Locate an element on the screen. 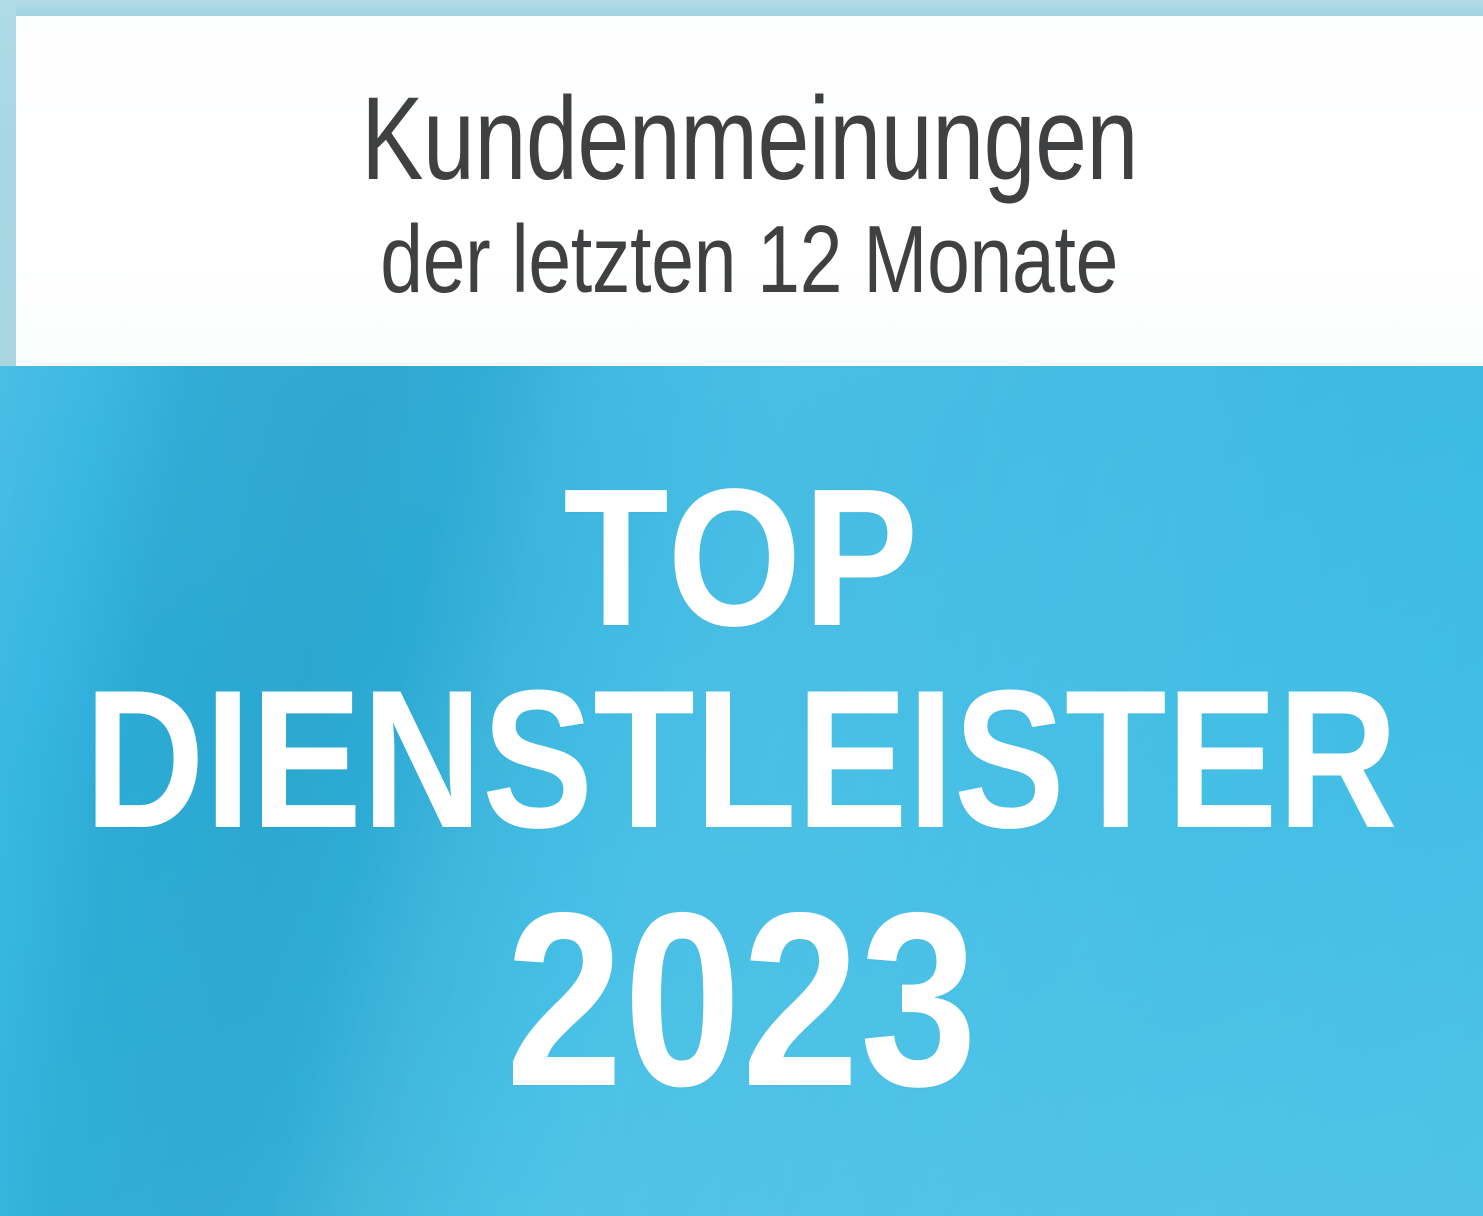  header-title-primary: Kundenmeinungen is located at coordinates (749, 139).